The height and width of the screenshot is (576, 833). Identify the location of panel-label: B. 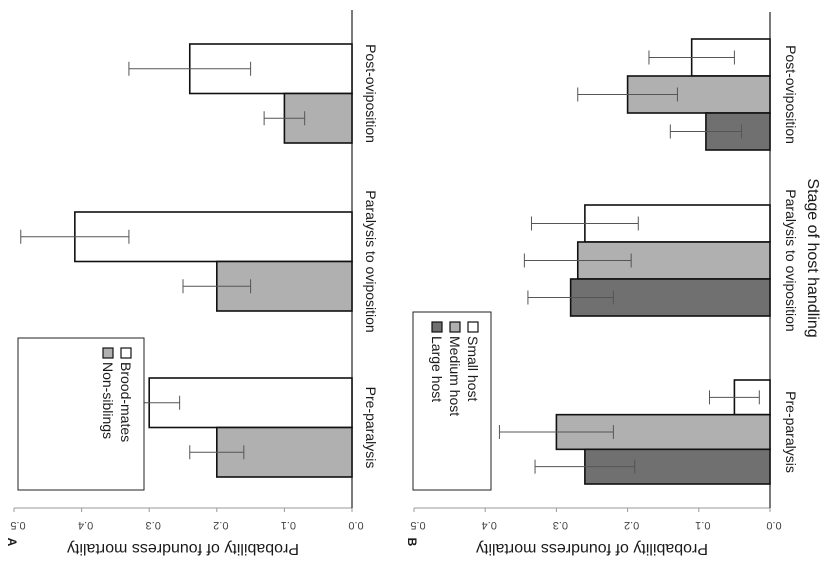
(412, 542).